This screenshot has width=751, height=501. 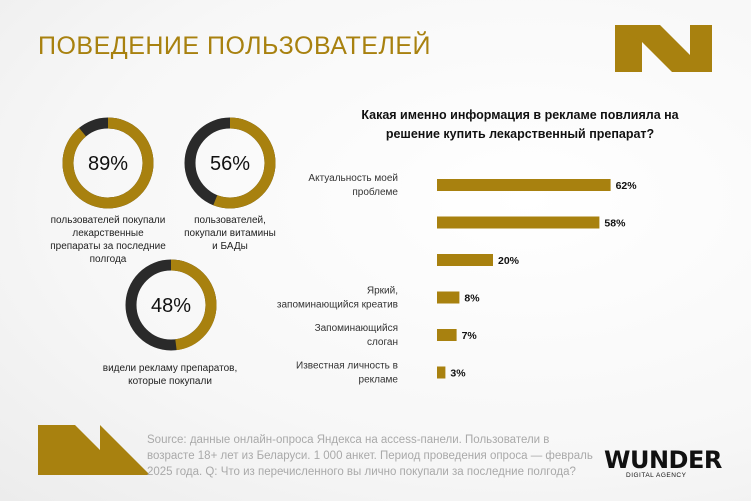 I want to click on donut-value-label: 56%, so click(x=230, y=164).